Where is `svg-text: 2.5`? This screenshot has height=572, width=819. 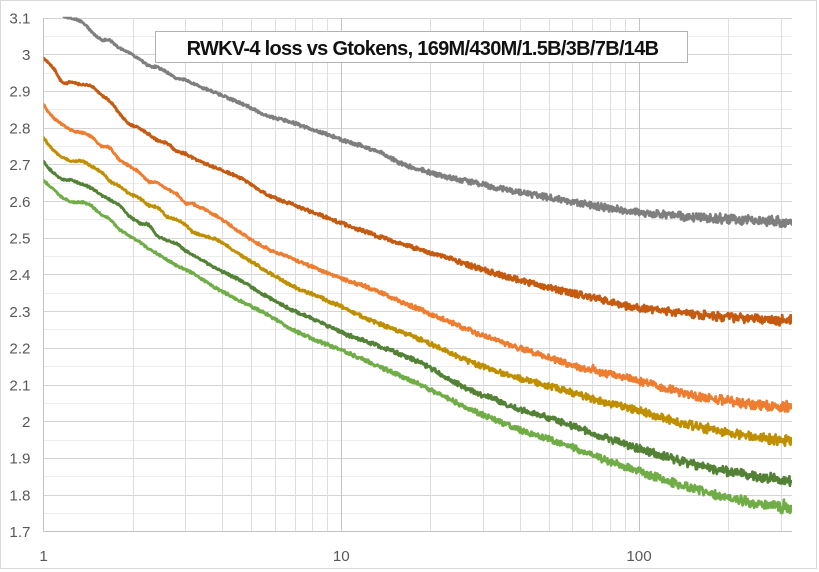 svg-text: 2.5 is located at coordinates (19, 239).